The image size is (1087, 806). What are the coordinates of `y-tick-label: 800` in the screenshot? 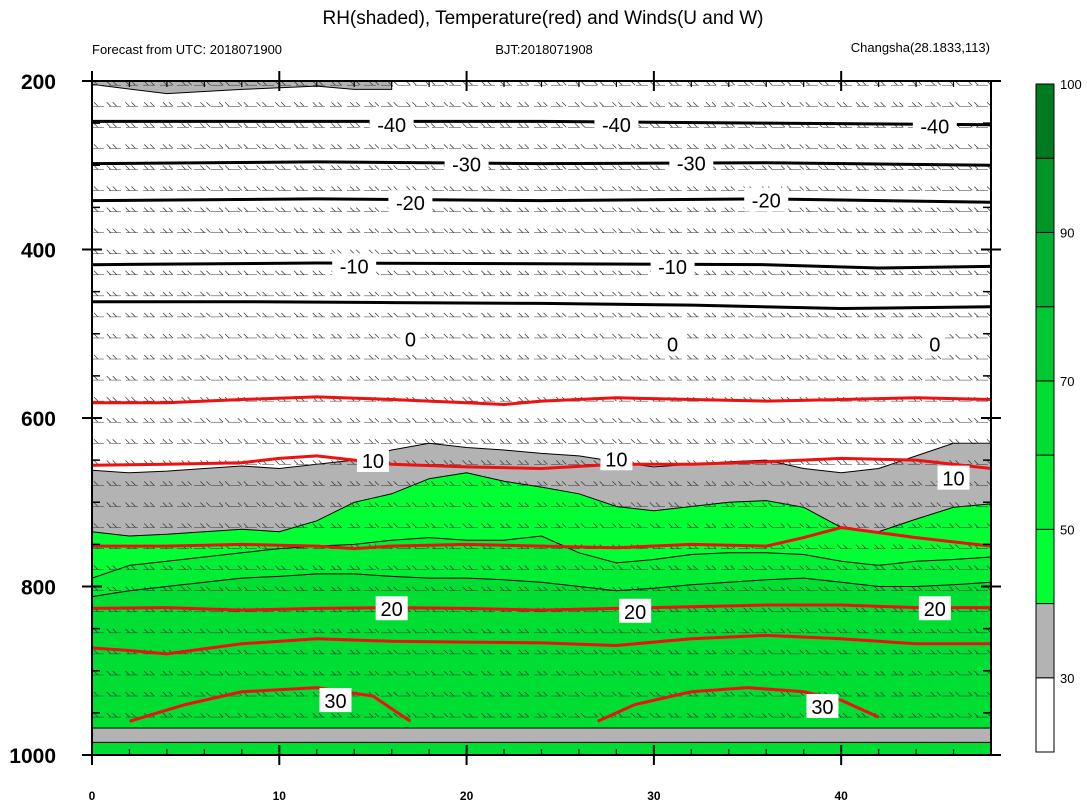 It's located at (38, 588).